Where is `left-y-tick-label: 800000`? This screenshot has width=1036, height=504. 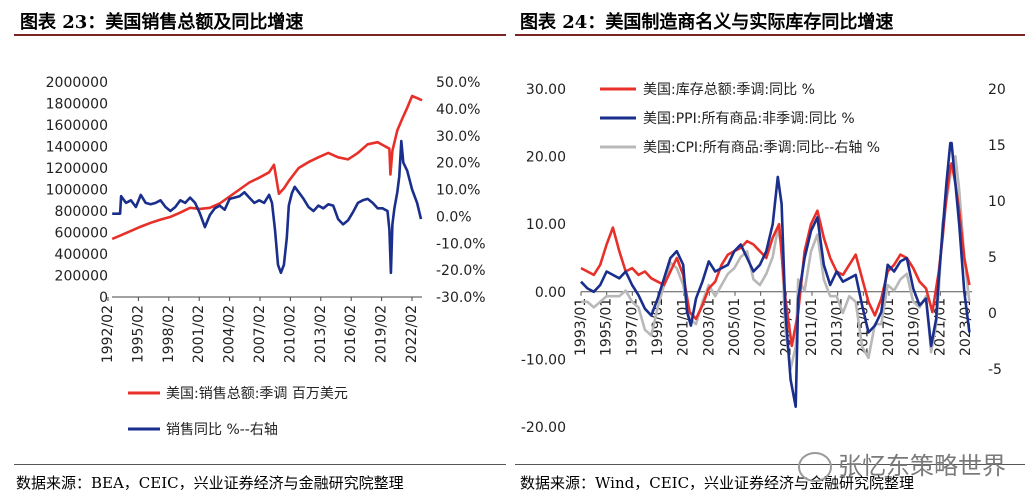
left-y-tick-label: 800000 is located at coordinates (81, 212).